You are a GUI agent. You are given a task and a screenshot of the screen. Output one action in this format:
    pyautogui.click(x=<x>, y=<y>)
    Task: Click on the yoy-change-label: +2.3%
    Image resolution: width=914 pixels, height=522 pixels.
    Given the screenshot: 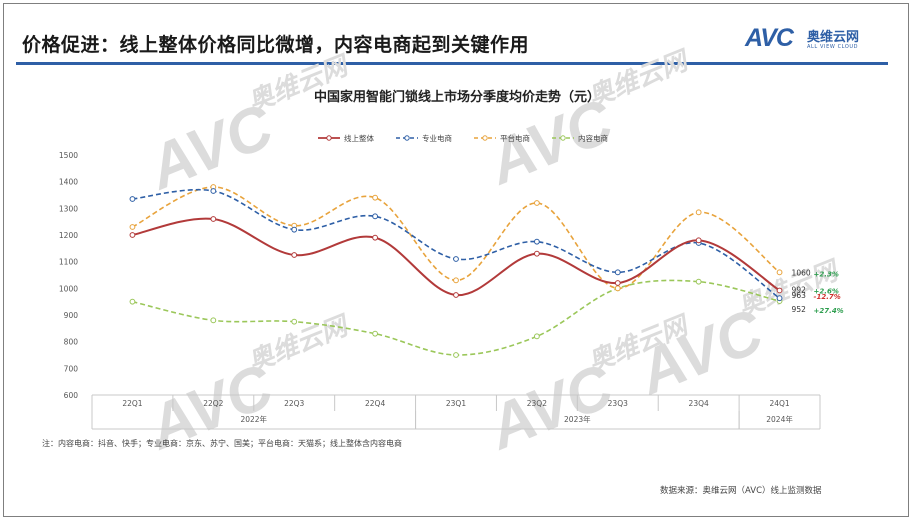 What is the action you would take?
    pyautogui.click(x=826, y=274)
    